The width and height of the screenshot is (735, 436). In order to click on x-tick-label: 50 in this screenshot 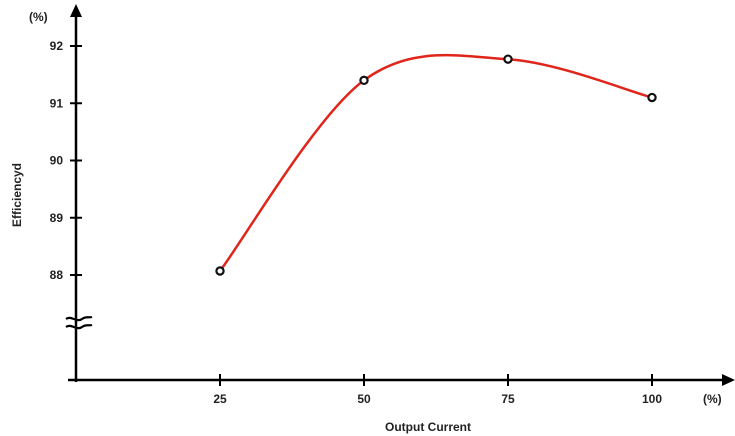, I will do `click(364, 399)`.